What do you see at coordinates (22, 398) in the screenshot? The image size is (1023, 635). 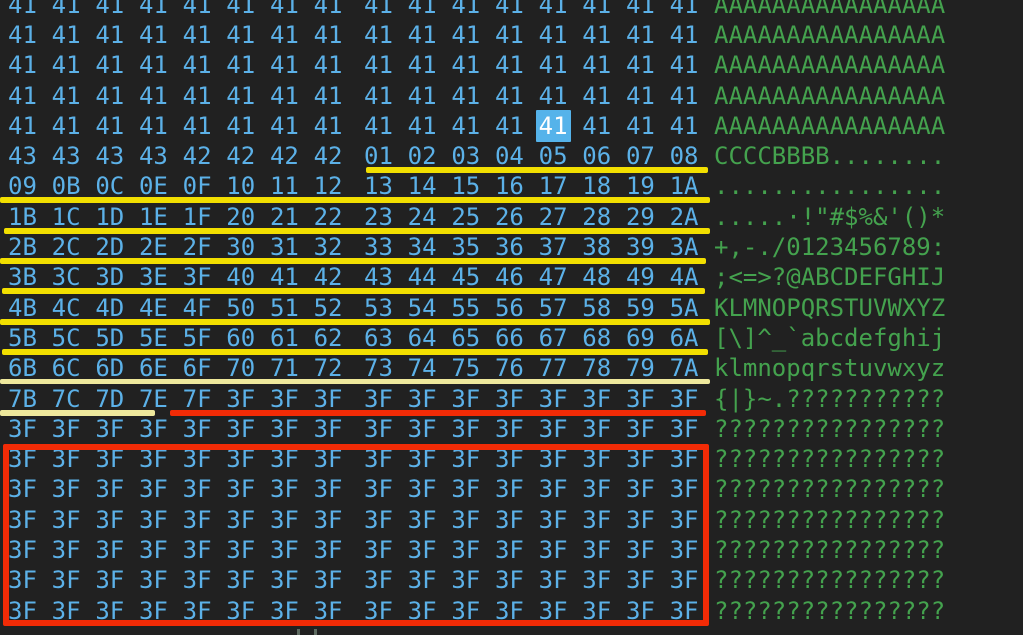 I see `hex-byte: 7B` at bounding box center [22, 398].